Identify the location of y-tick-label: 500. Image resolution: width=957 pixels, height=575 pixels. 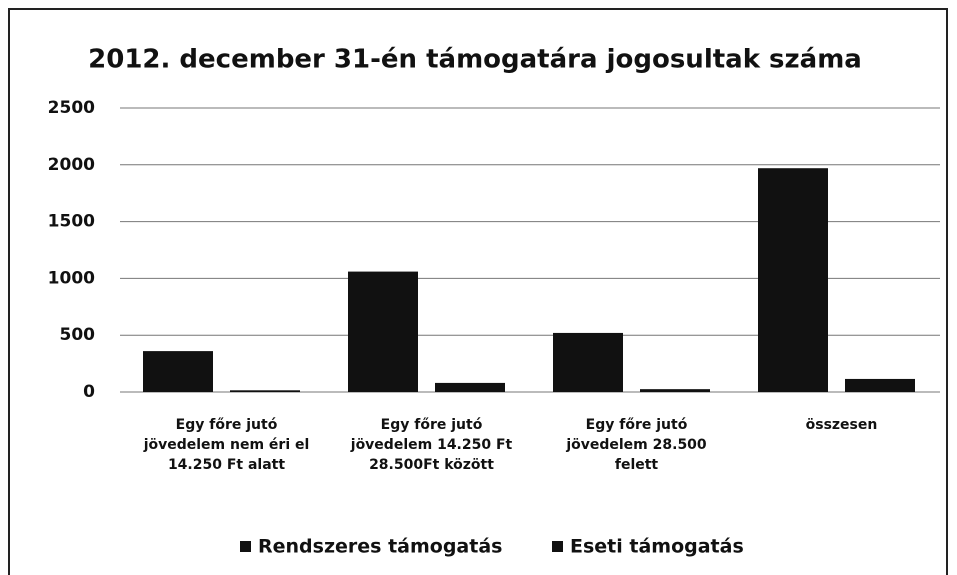
(78, 335).